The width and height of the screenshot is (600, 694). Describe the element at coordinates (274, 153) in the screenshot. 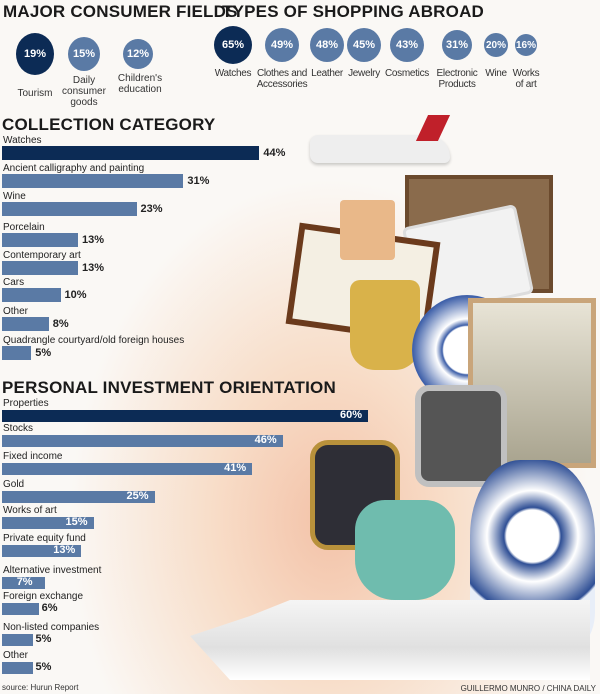

I see `bar-value: 44%` at that location.